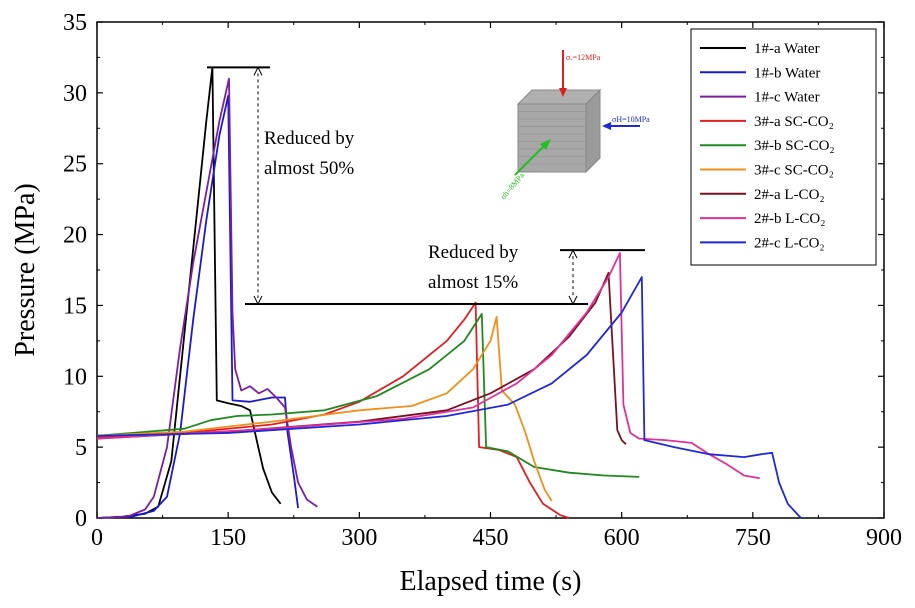 This screenshot has height=608, width=915. Describe the element at coordinates (25, 269) in the screenshot. I see `y-axis-title: Pressure (MPa)` at that location.